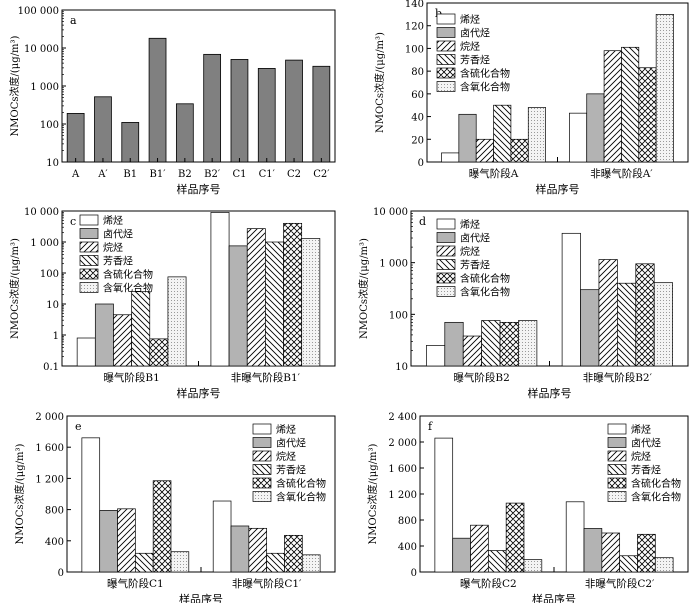 Image resolution: width=700 pixels, height=603 pixels. Describe the element at coordinates (417, 72) in the screenshot. I see `y-tick-label: 80` at that location.